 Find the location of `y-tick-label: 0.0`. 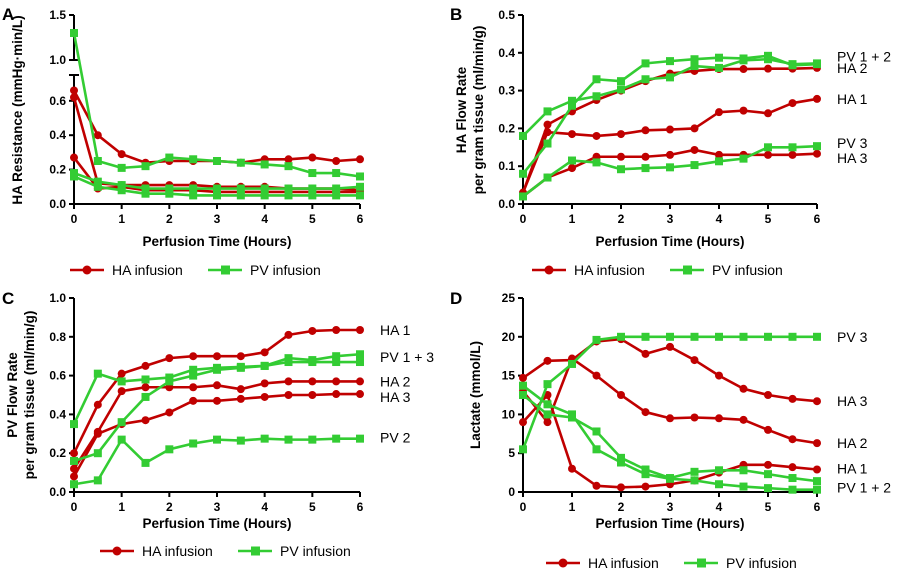

y-tick-label: 0.0 is located at coordinates (57, 204).